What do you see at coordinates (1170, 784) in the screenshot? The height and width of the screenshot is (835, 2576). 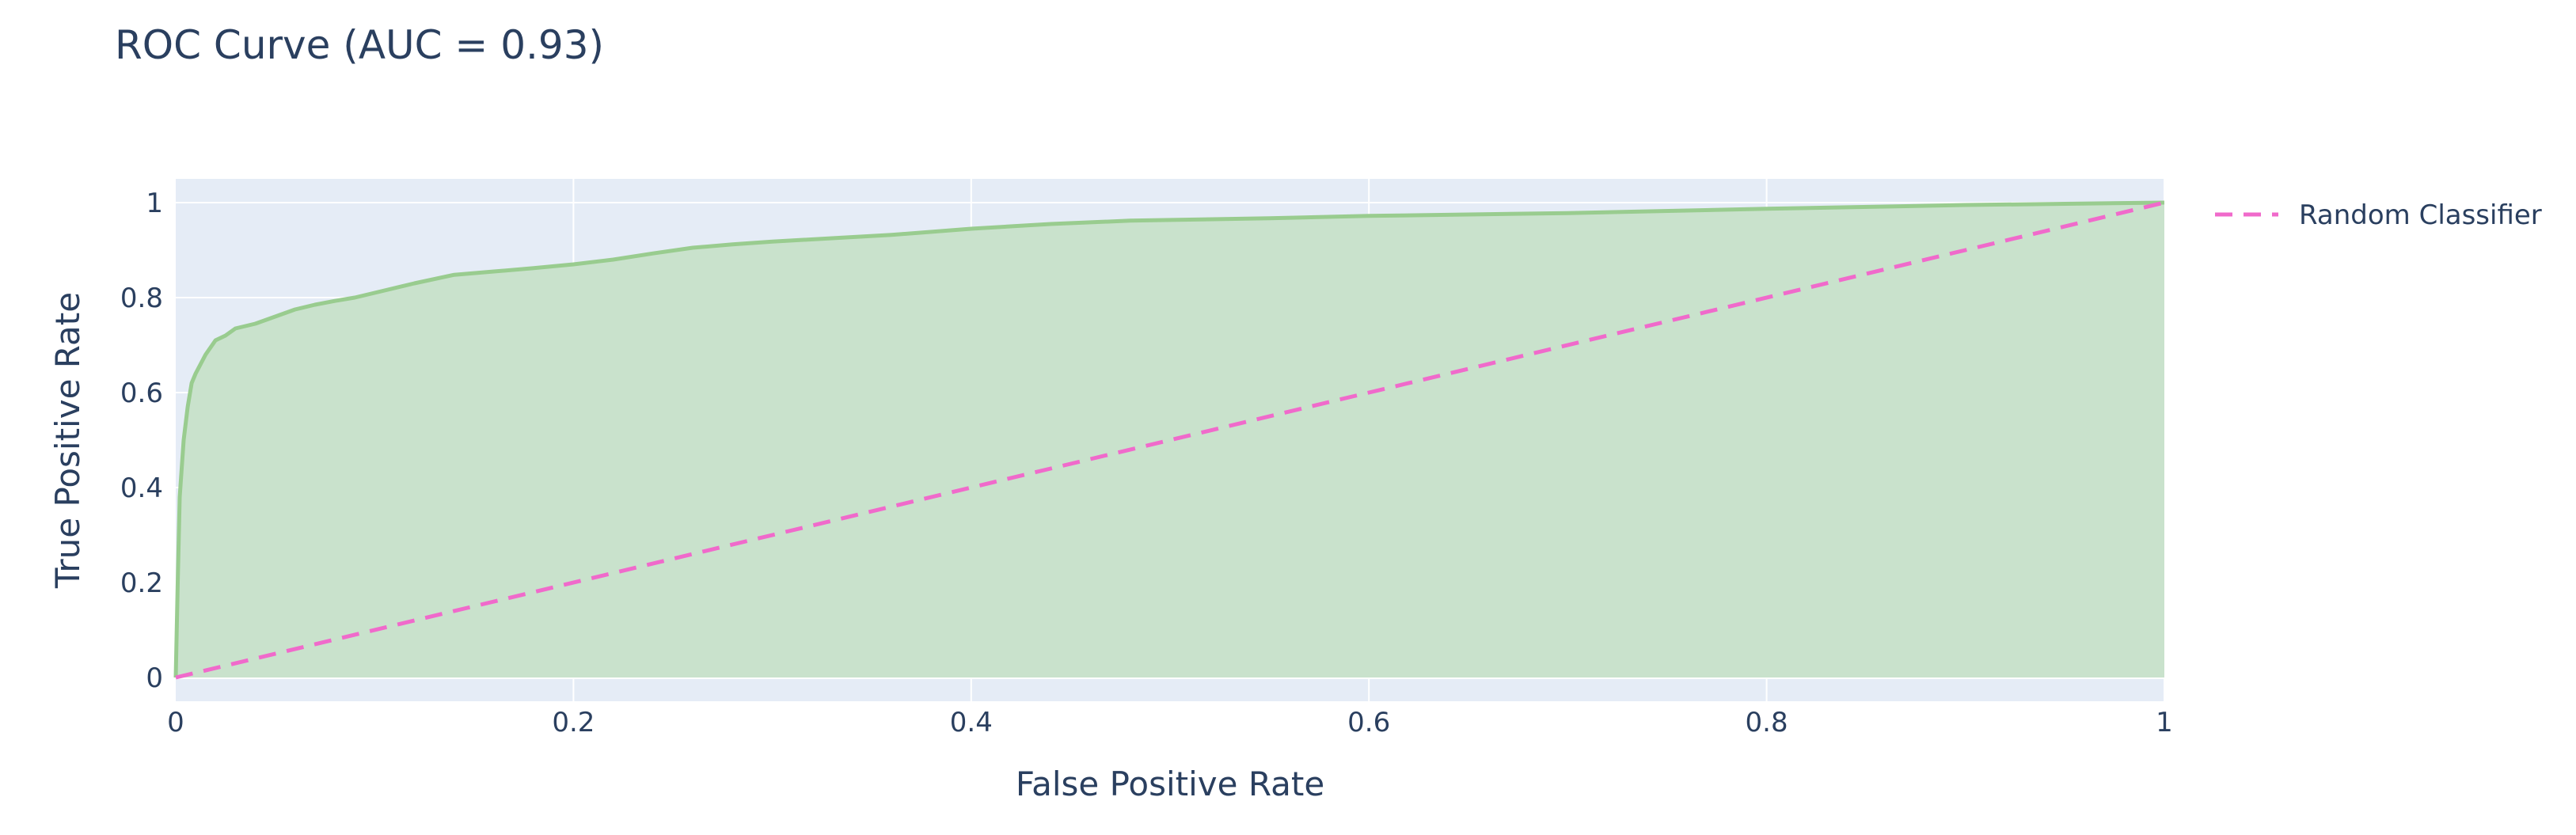 I see `x-axis-title: False Positive Rate` at bounding box center [1170, 784].